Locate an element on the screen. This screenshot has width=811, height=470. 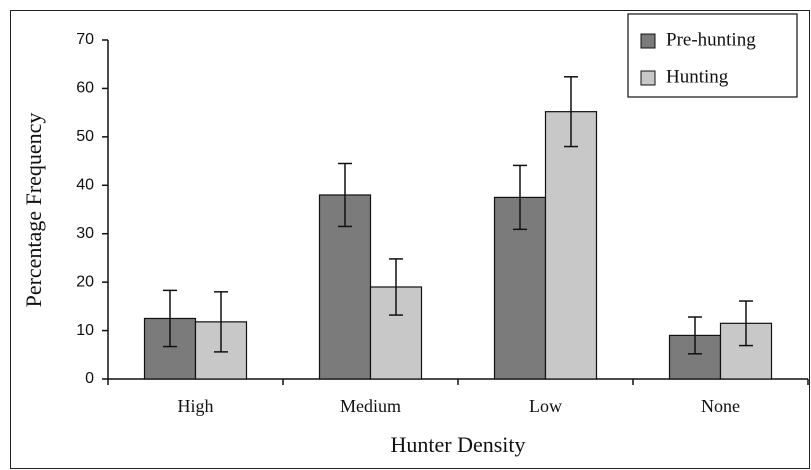
y-tick-label: 40 is located at coordinates (85, 185).